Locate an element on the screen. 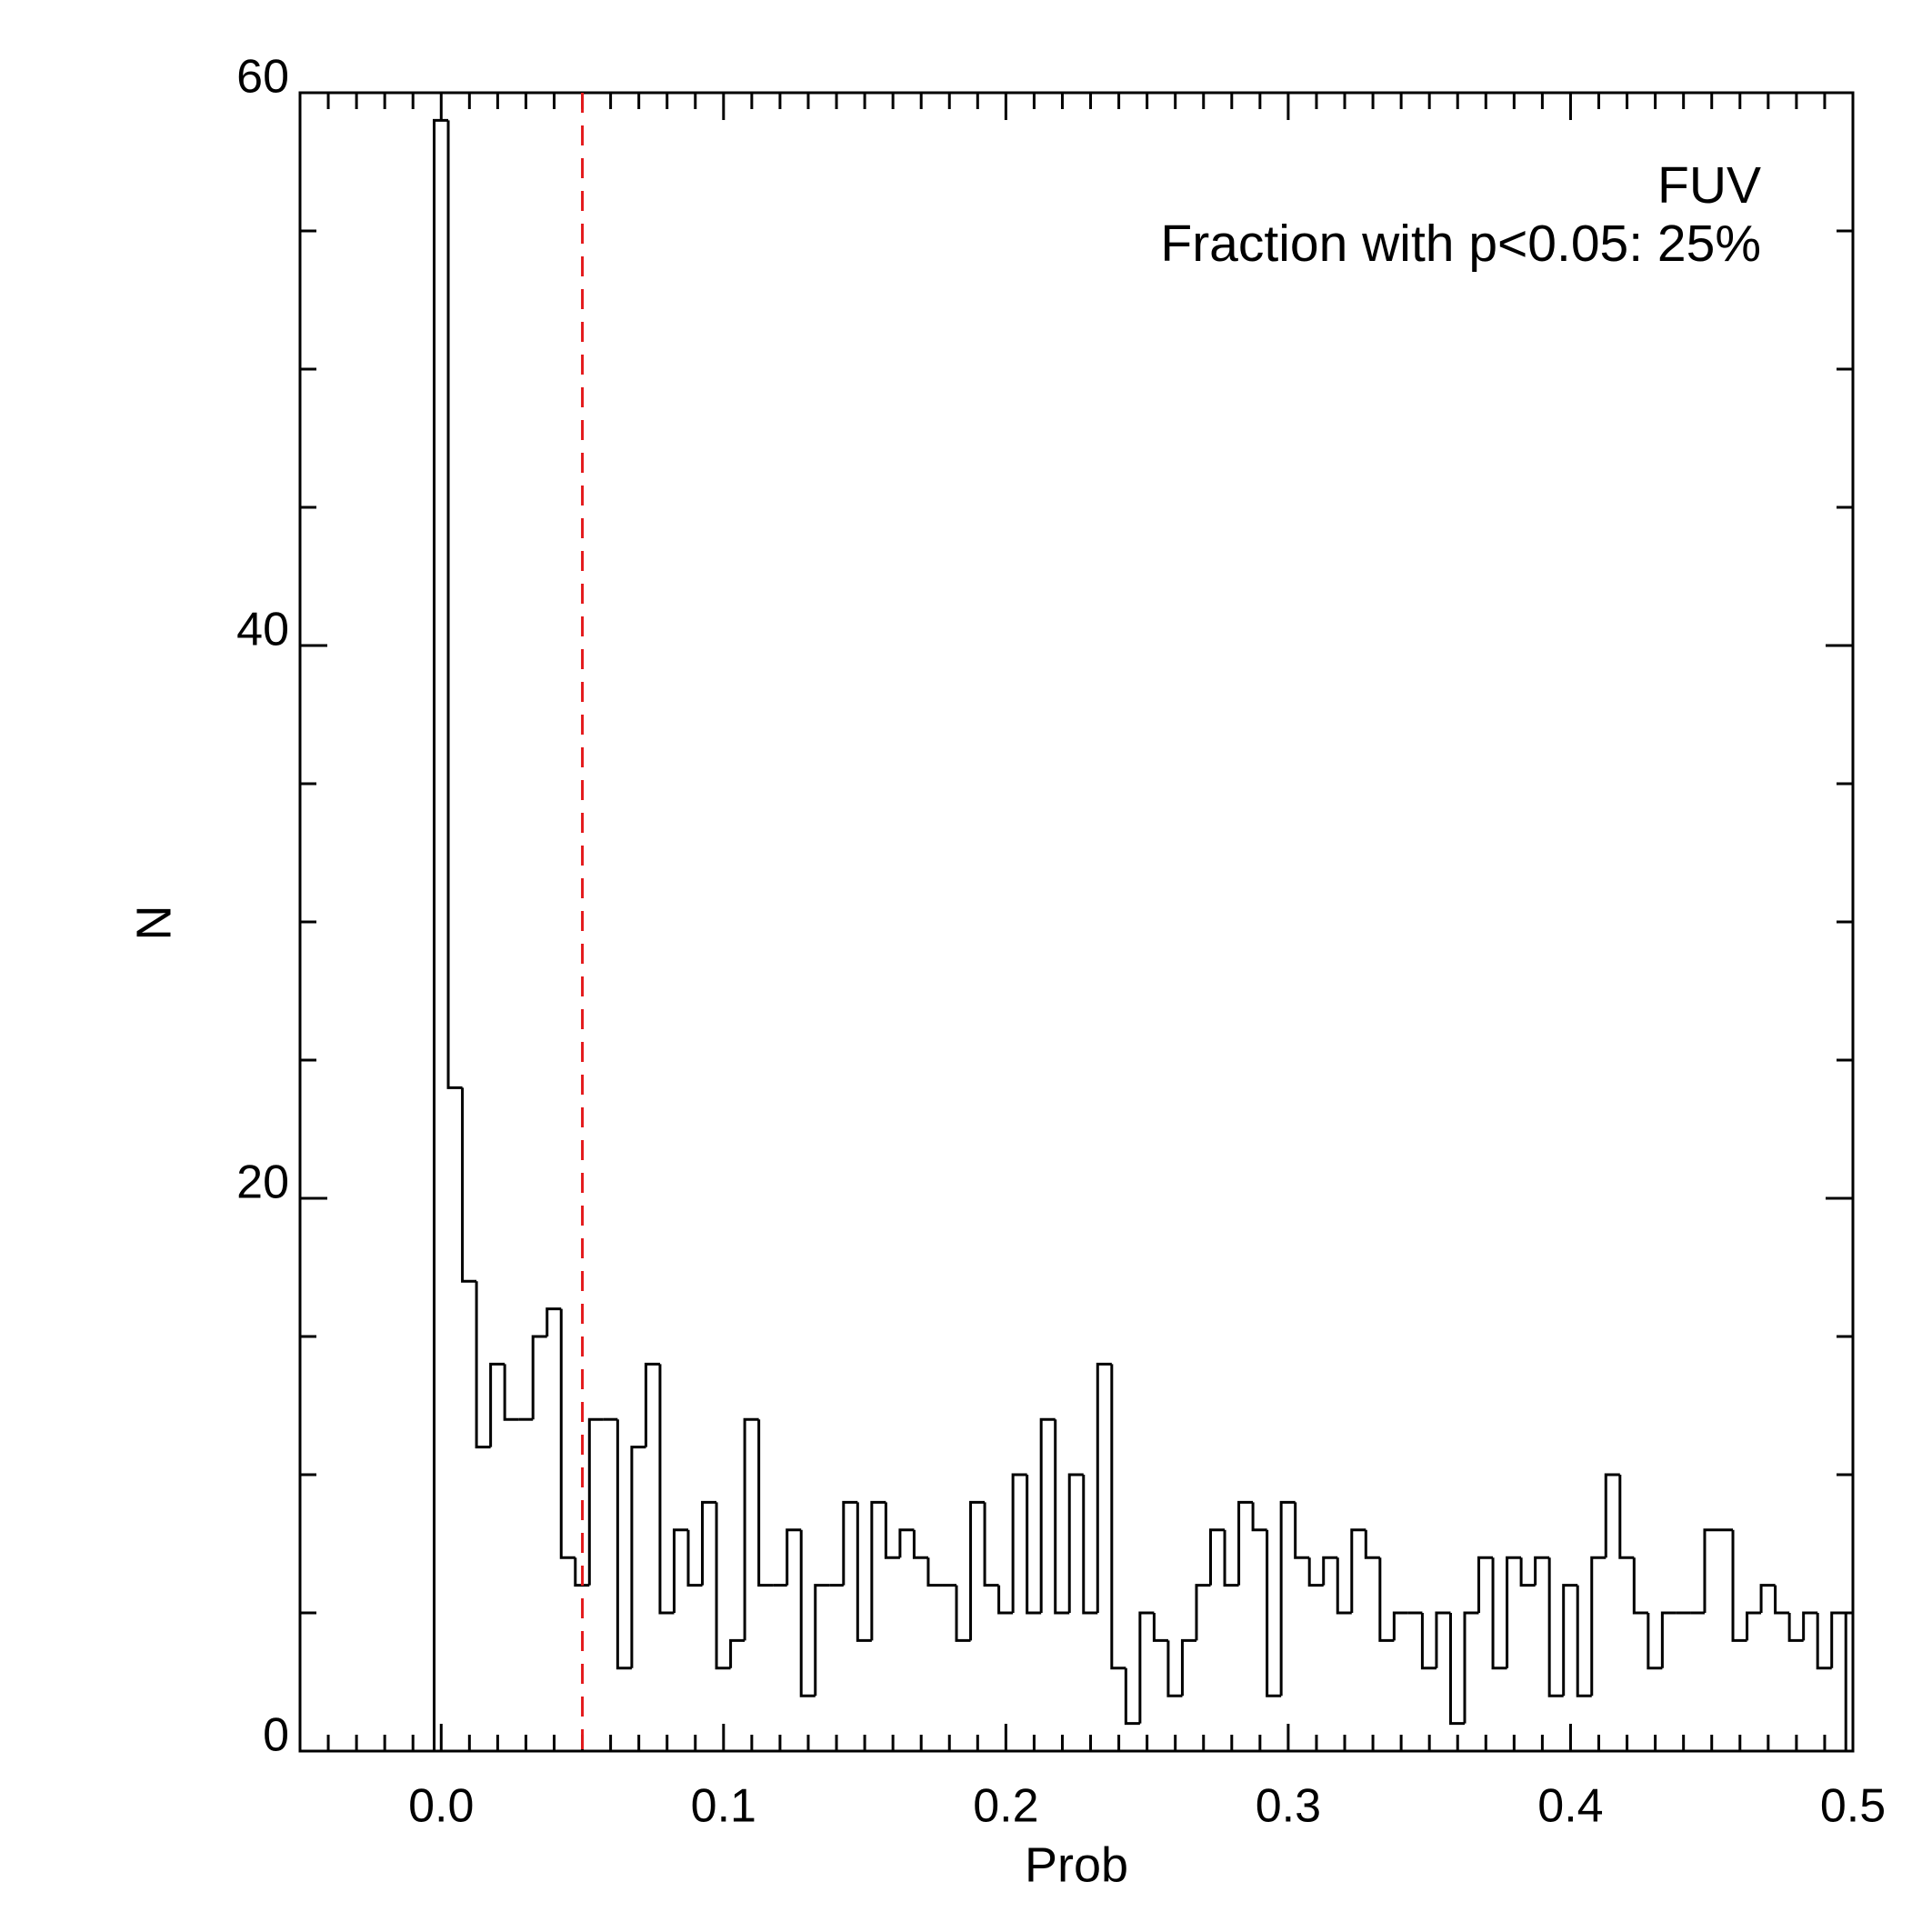 This screenshot has height=1932, width=1932. annotation: FUV is located at coordinates (1709, 185).